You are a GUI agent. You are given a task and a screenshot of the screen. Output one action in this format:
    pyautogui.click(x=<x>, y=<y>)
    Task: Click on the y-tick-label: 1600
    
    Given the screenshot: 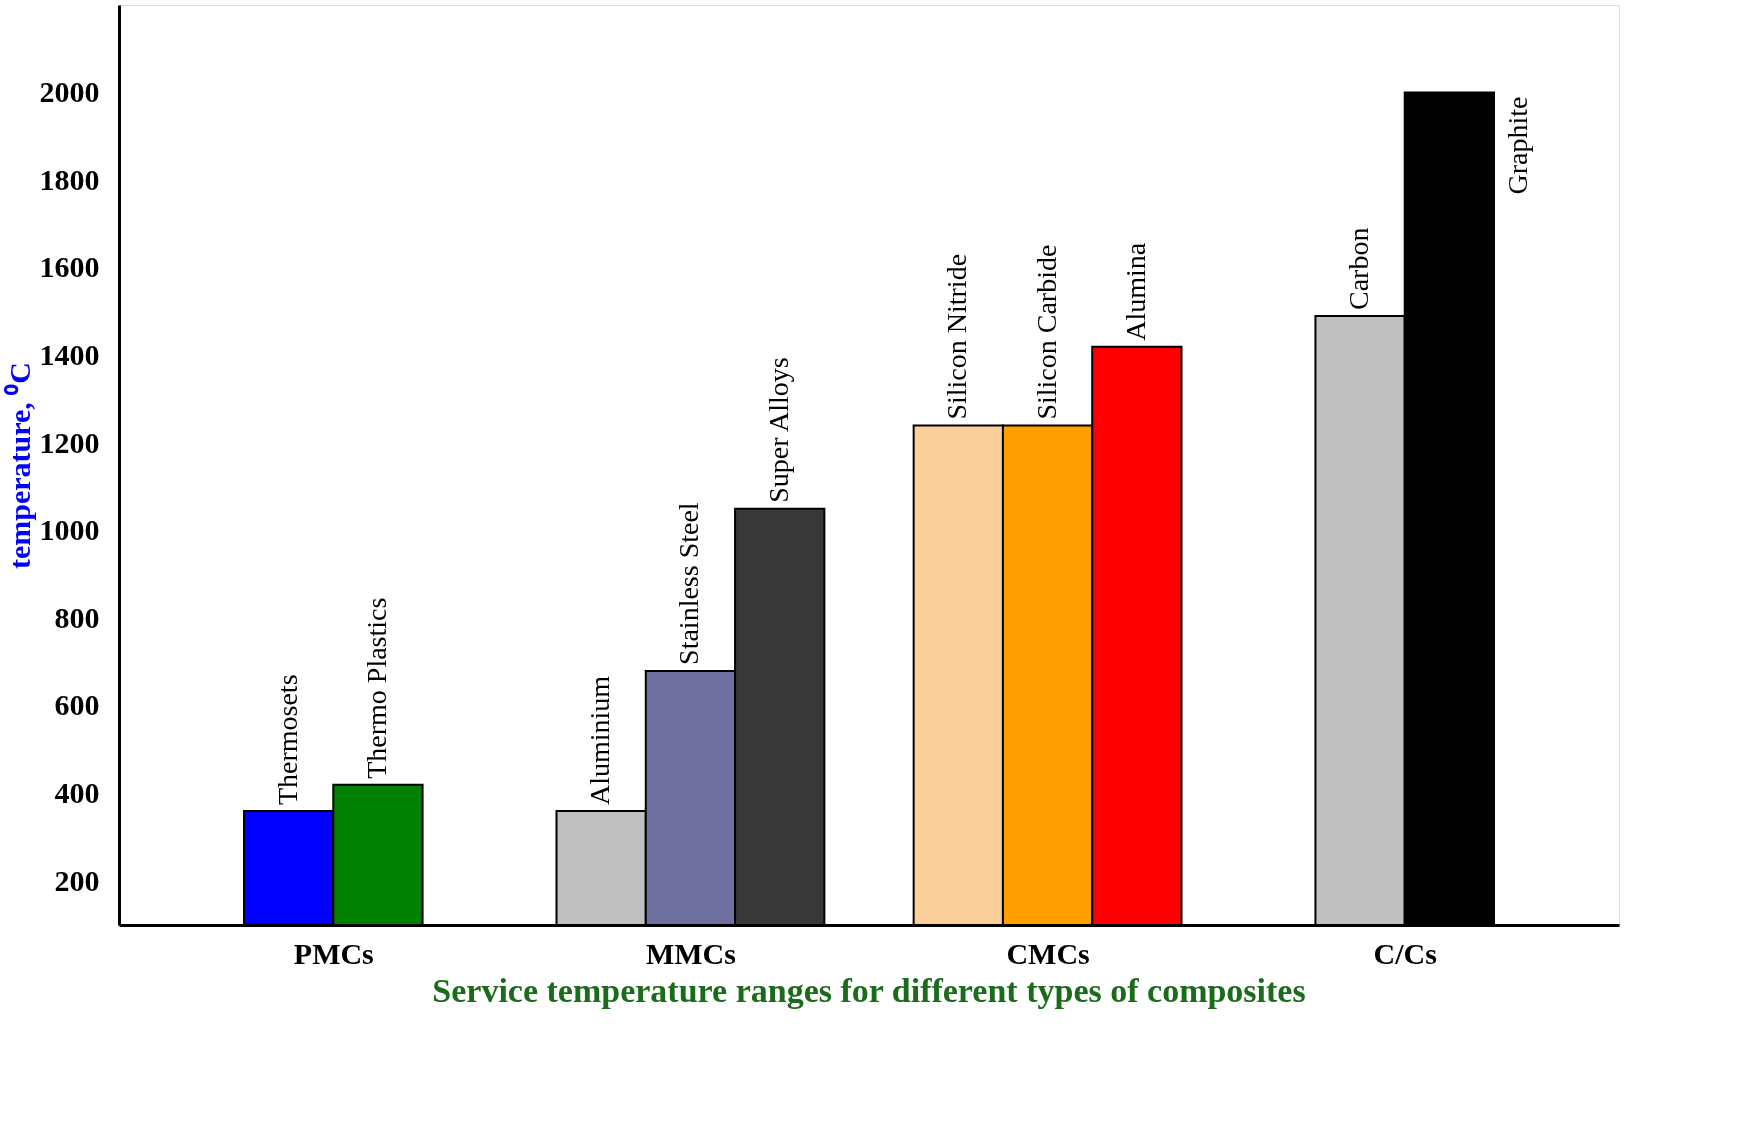 What is the action you would take?
    pyautogui.click(x=69, y=267)
    